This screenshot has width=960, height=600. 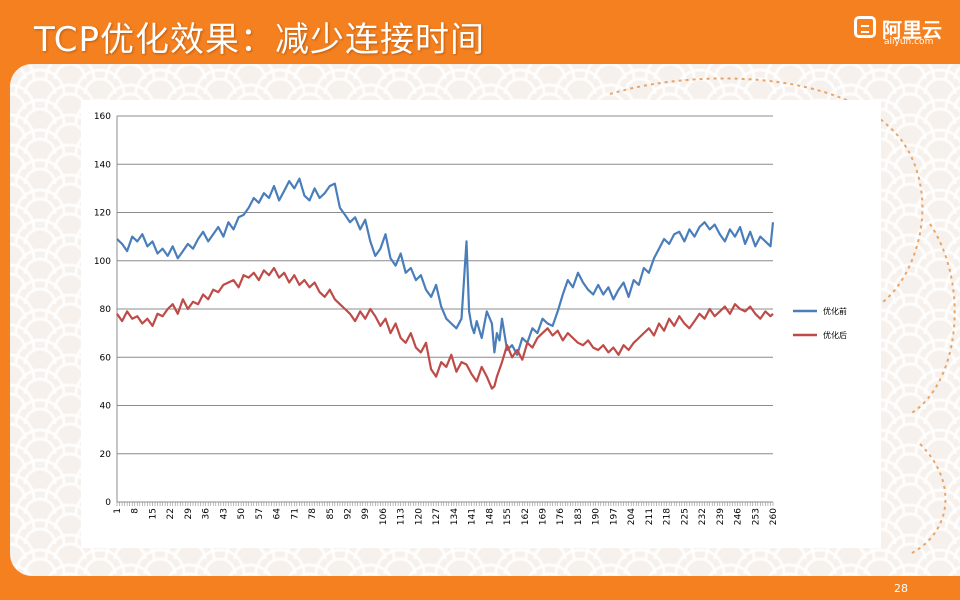 What do you see at coordinates (597, 516) in the screenshot?
I see `x-tick-label: 190` at bounding box center [597, 516].